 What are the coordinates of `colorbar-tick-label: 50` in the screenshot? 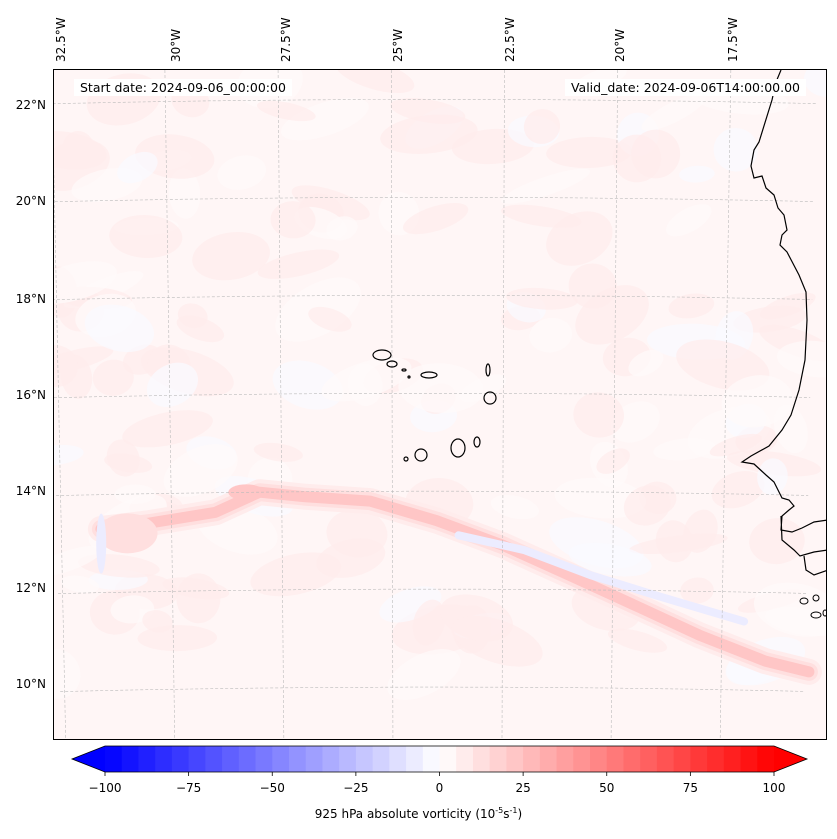 It's located at (607, 788).